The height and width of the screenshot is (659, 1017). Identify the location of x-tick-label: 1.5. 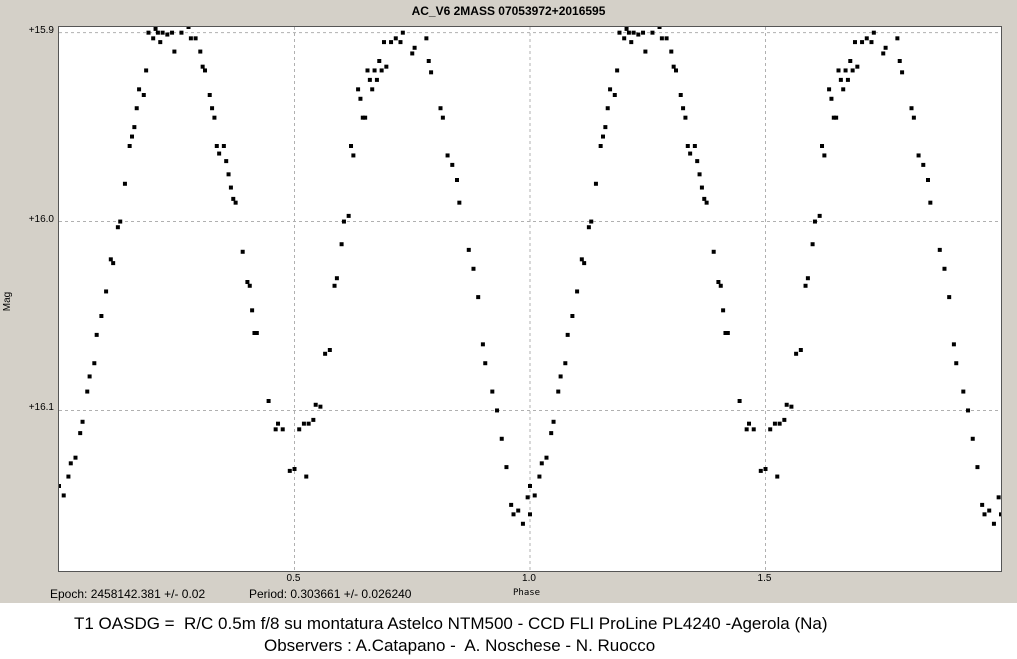
(764, 578).